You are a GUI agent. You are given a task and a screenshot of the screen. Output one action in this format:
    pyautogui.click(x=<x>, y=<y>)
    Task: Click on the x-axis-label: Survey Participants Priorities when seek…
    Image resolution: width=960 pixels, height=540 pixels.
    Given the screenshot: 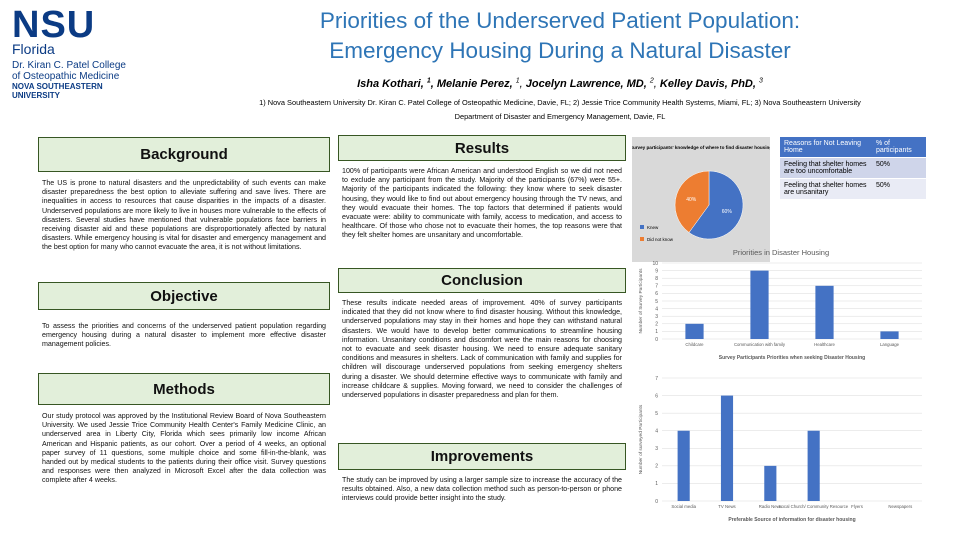 What is the action you would take?
    pyautogui.click(x=792, y=358)
    